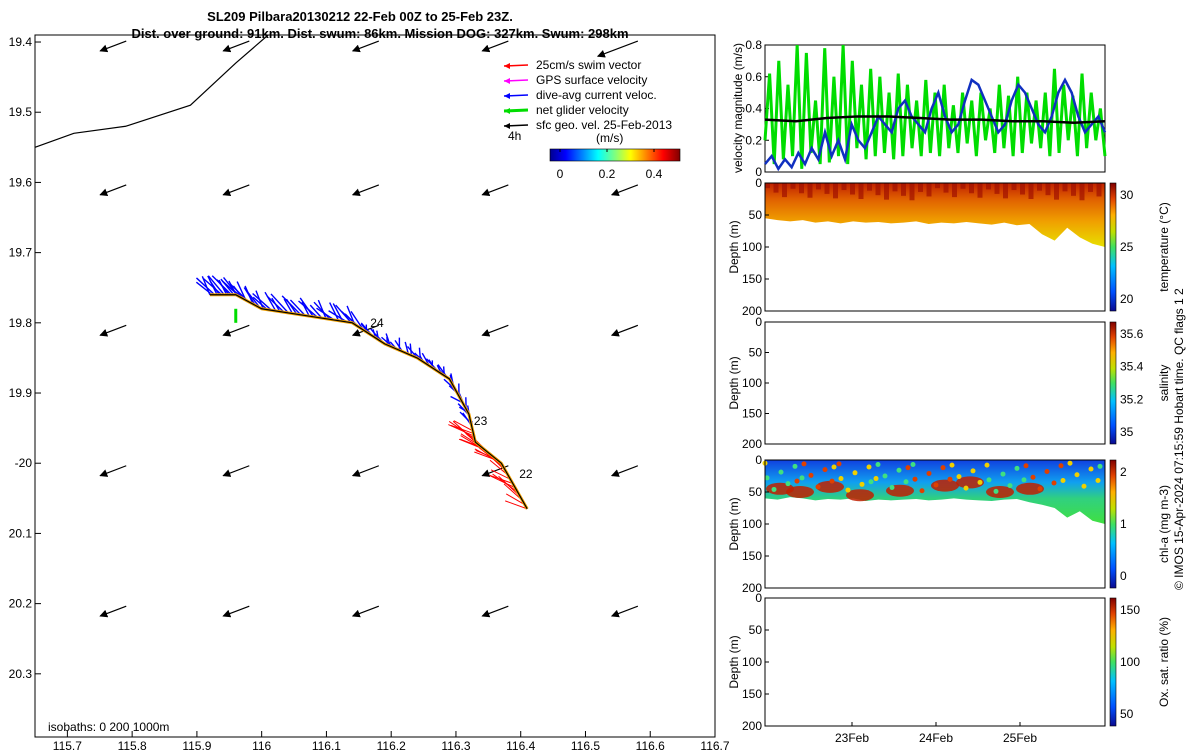  What do you see at coordinates (738, 108) in the screenshot?
I see `y-axis-label: velocity magnitude (m/s)` at bounding box center [738, 108].